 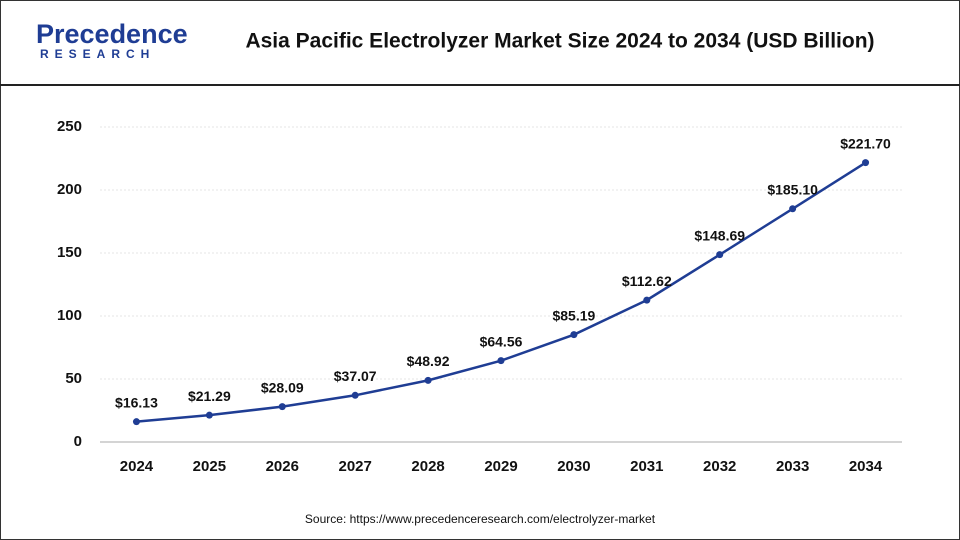 What do you see at coordinates (501, 341) in the screenshot?
I see `data-label: $64.56` at bounding box center [501, 341].